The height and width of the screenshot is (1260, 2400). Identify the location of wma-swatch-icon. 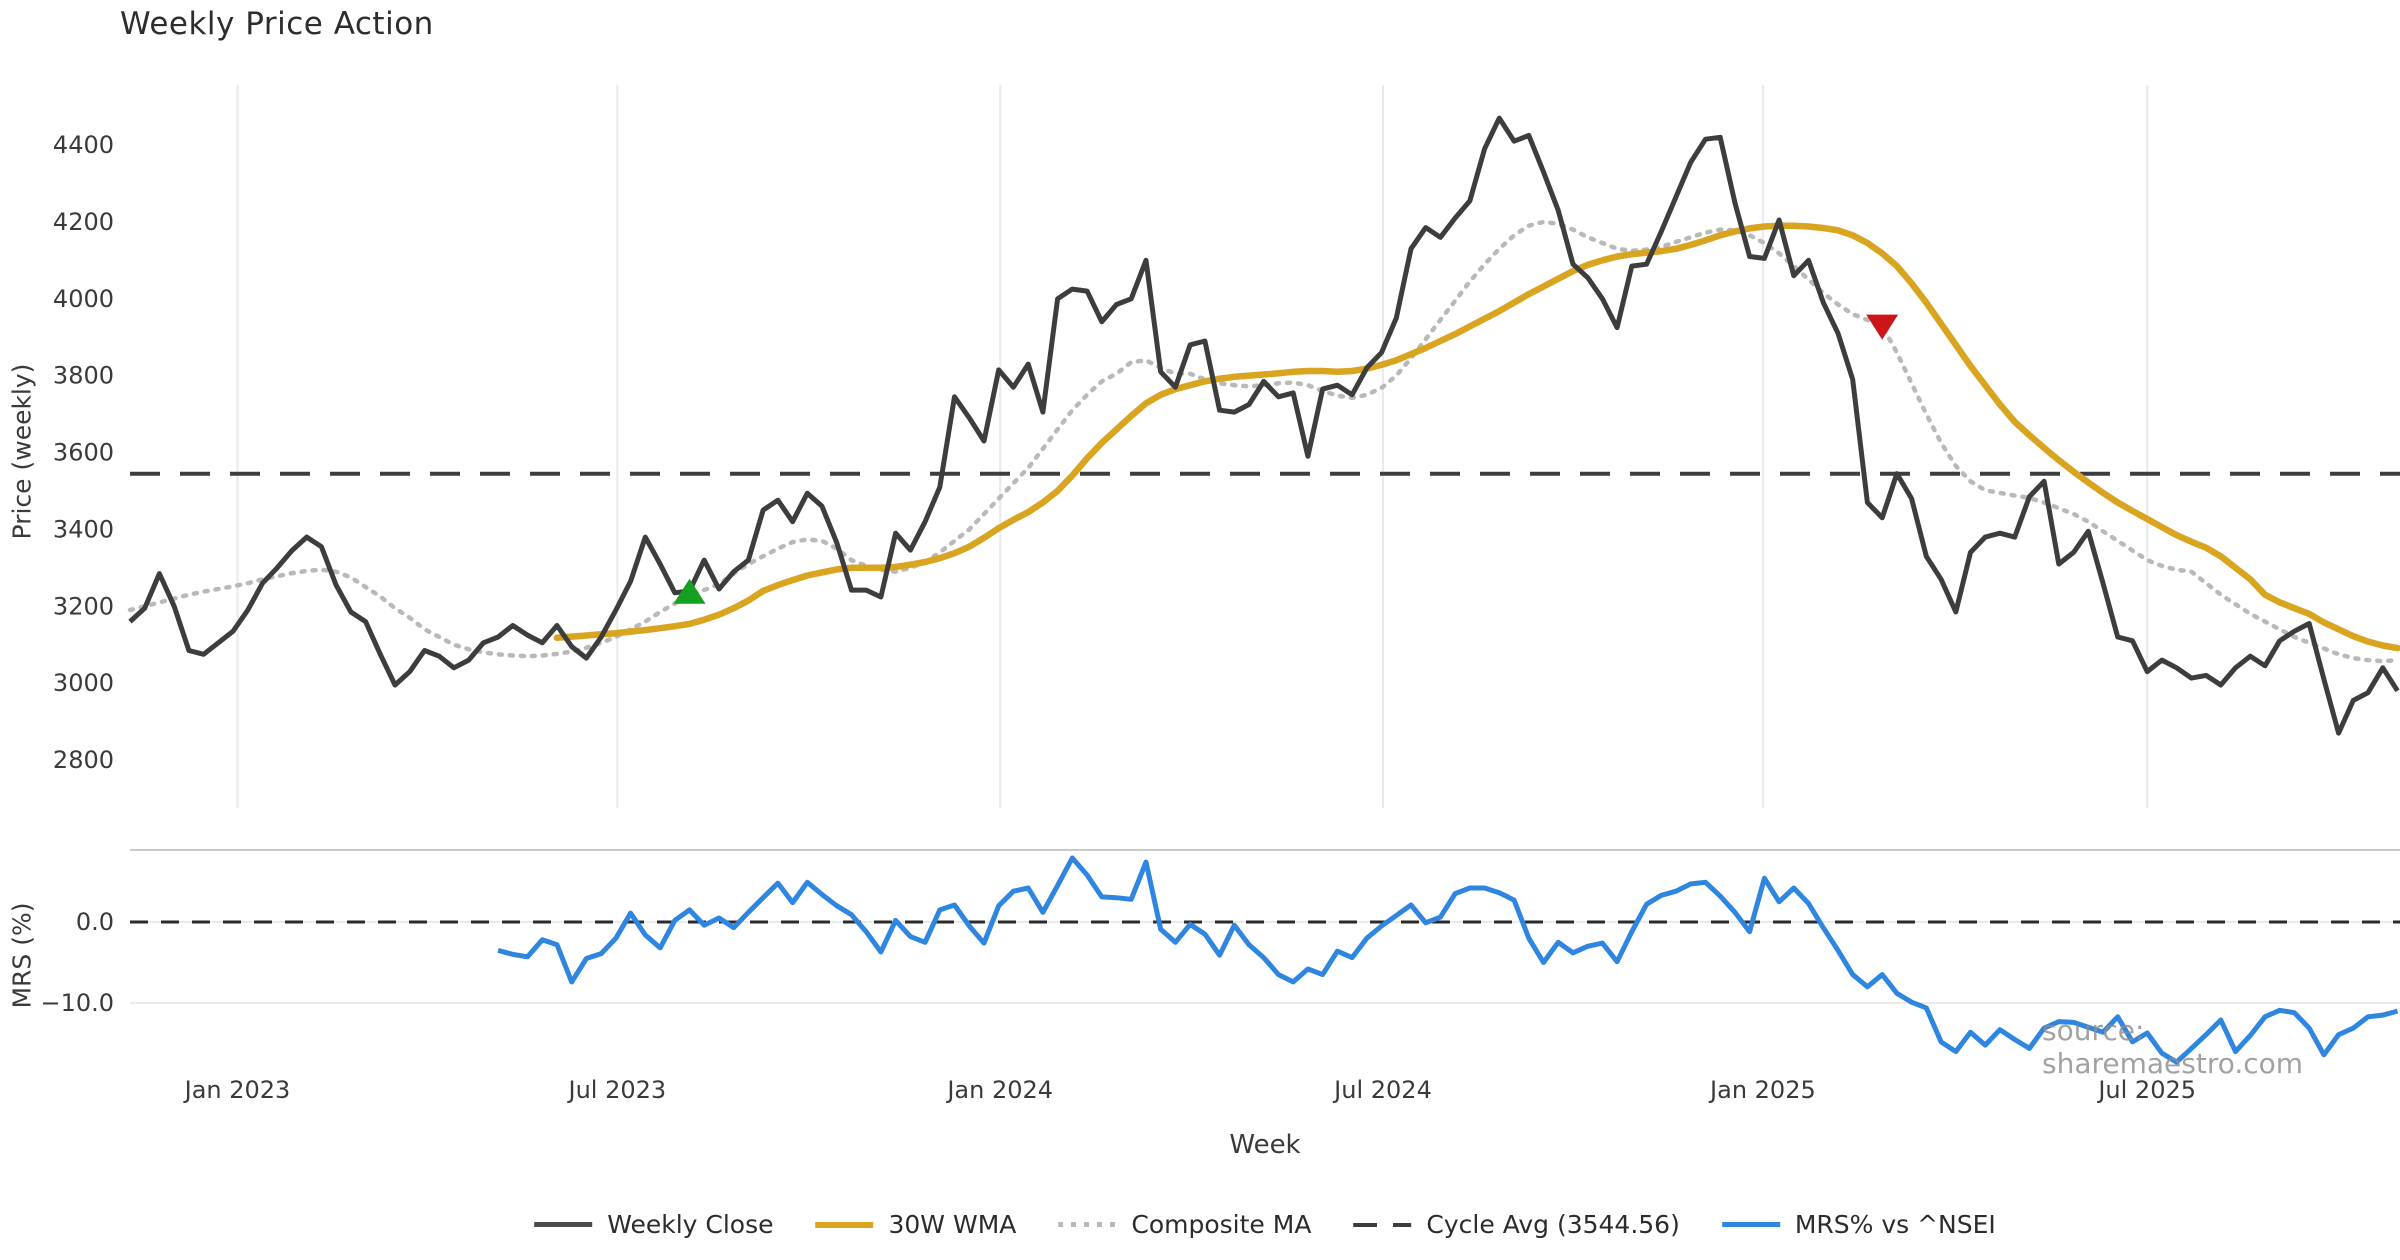
(844, 1224).